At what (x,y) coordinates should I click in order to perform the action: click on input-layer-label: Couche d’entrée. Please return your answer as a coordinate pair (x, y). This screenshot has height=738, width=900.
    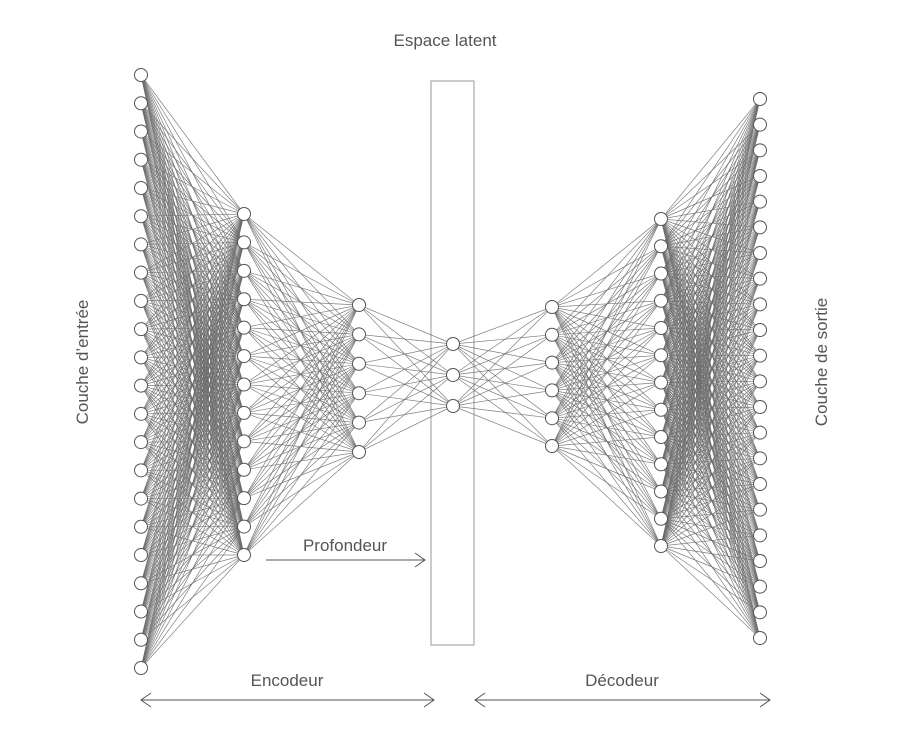
    Looking at the image, I should click on (82, 362).